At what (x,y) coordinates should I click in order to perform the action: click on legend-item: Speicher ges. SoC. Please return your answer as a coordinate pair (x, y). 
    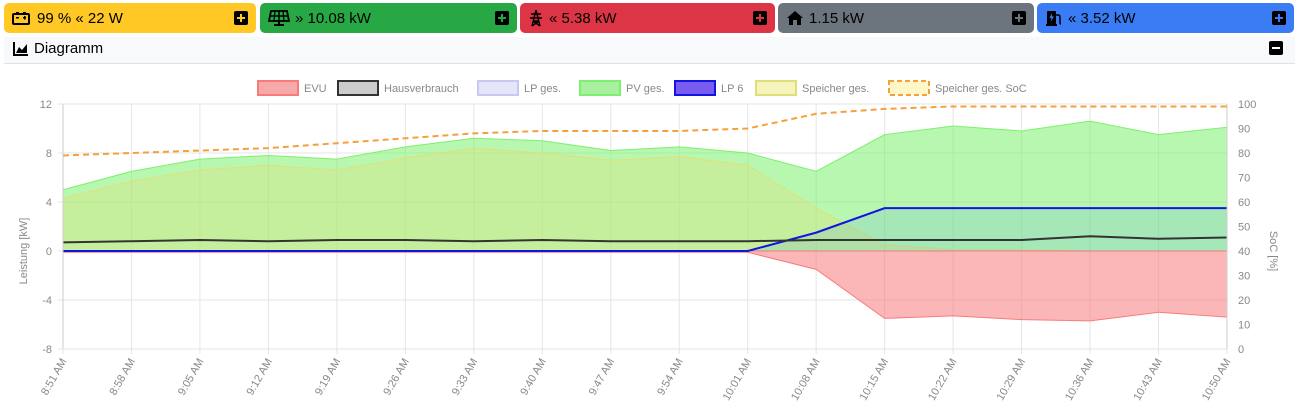
    Looking at the image, I should click on (957, 88).